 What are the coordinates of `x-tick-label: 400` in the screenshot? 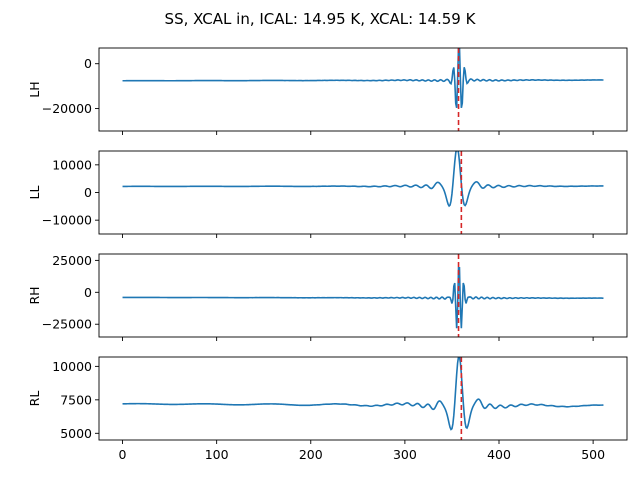 It's located at (499, 454).